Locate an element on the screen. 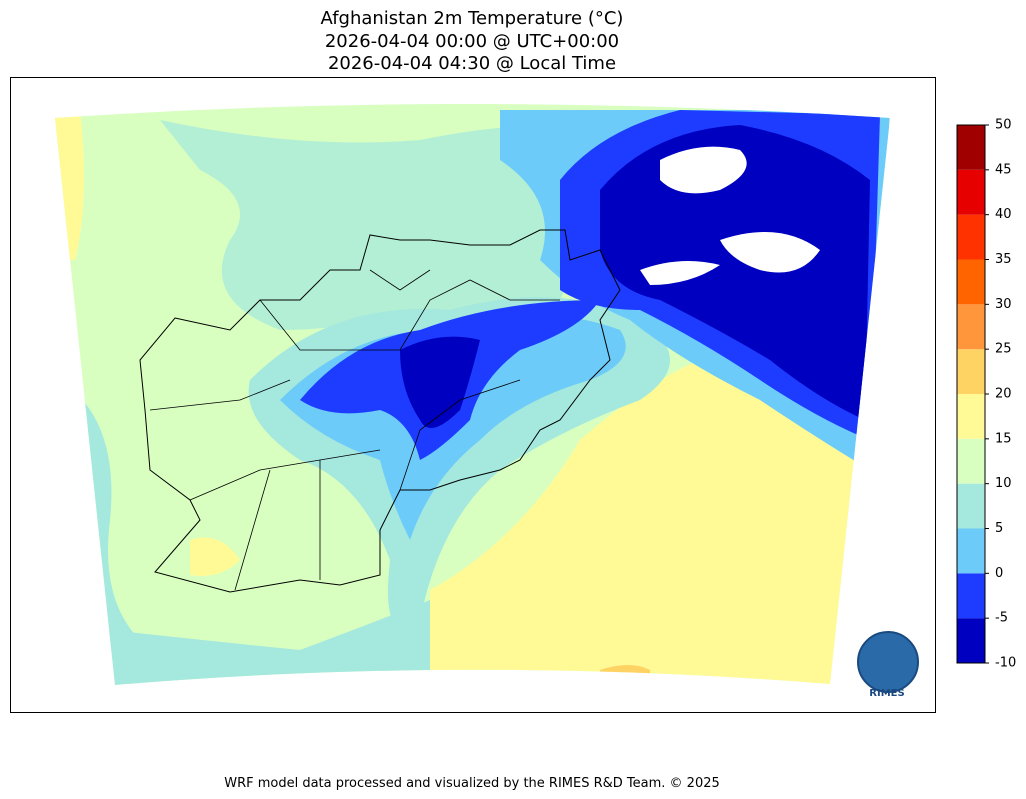 Image resolution: width=1026 pixels, height=799 pixels. colorbar-tick-label: 20 is located at coordinates (1003, 394).